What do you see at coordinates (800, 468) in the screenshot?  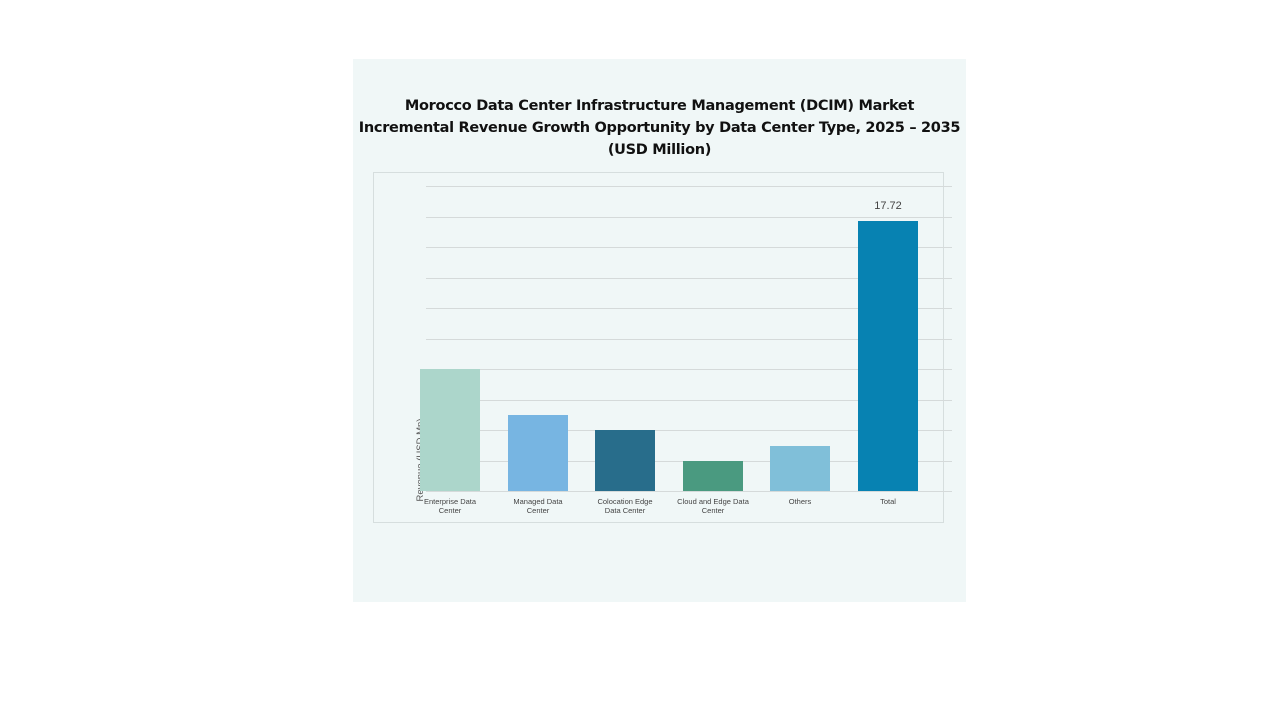 I see `bar-others` at bounding box center [800, 468].